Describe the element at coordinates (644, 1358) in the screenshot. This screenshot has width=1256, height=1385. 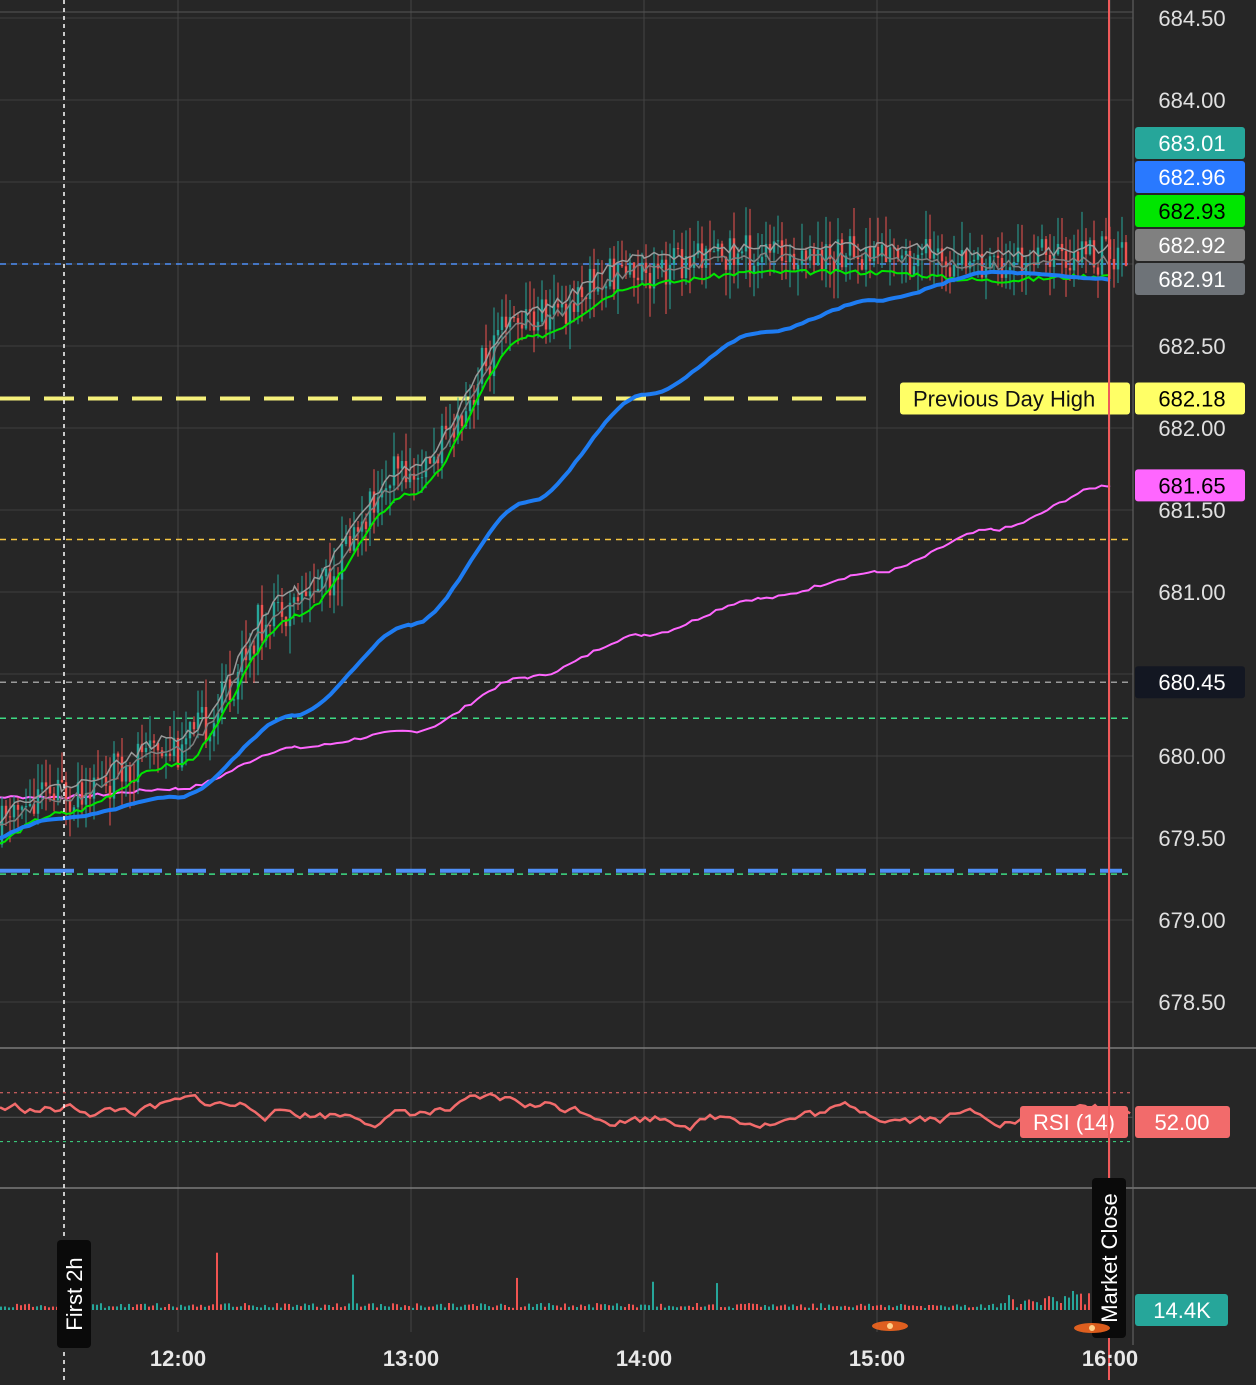
I see `time-axis: 12:00 13:00 14:00 15:00 16:00` at that location.